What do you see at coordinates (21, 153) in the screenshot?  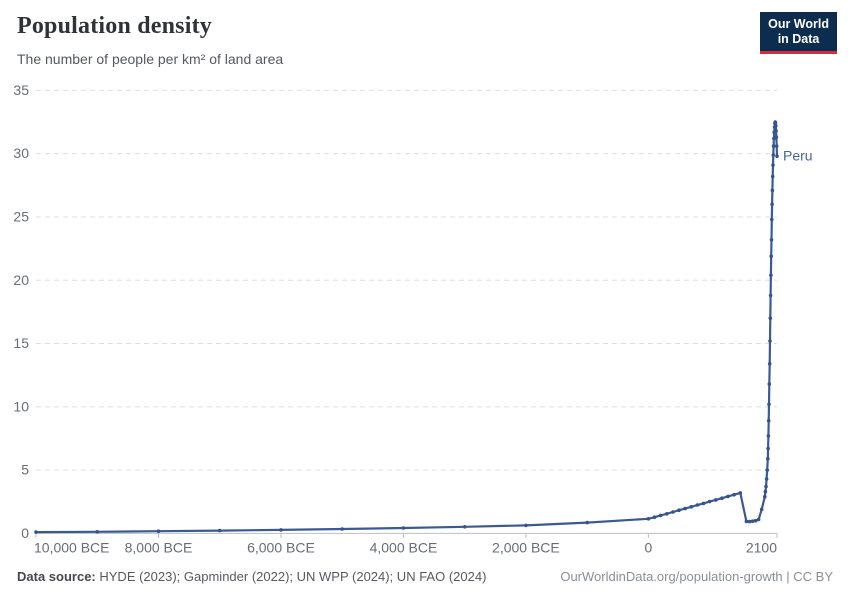 I see `y-axis-tick-label: 30` at bounding box center [21, 153].